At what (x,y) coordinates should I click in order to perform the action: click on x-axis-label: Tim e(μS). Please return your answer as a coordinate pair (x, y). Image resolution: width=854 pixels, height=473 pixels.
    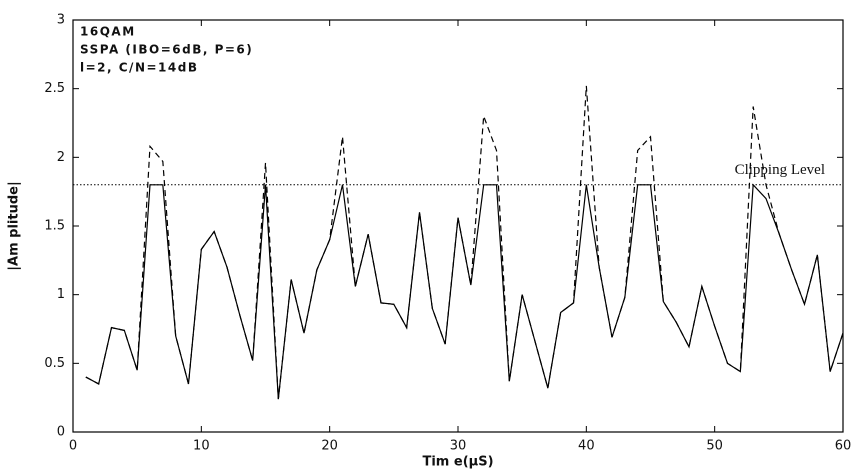
    Looking at the image, I should click on (457, 462).